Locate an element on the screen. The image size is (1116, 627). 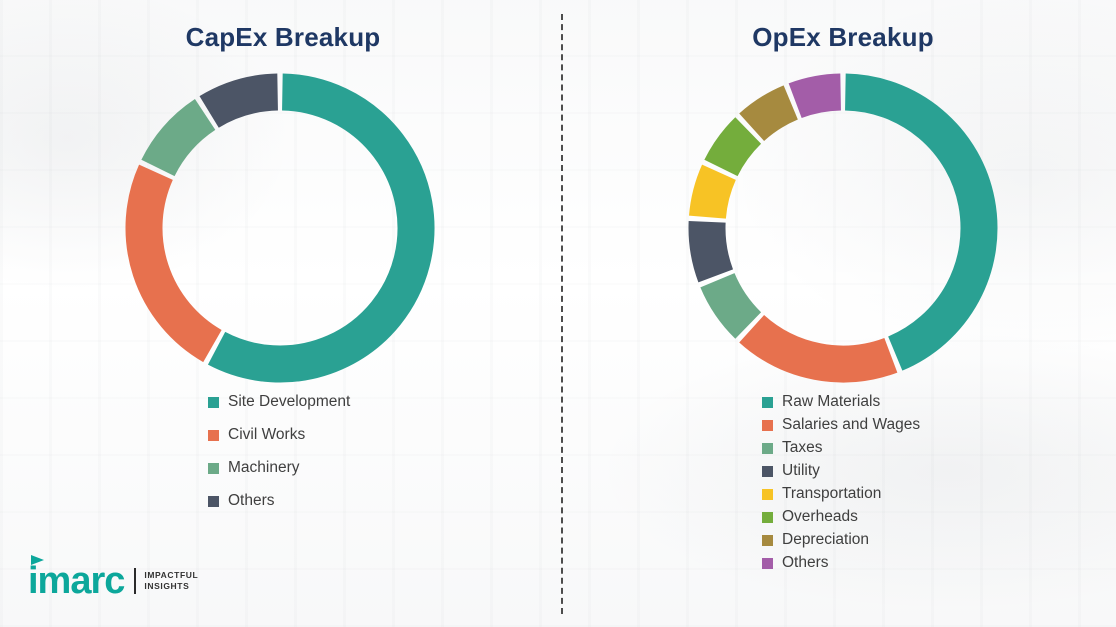
legend-label: Taxes is located at coordinates (802, 447).